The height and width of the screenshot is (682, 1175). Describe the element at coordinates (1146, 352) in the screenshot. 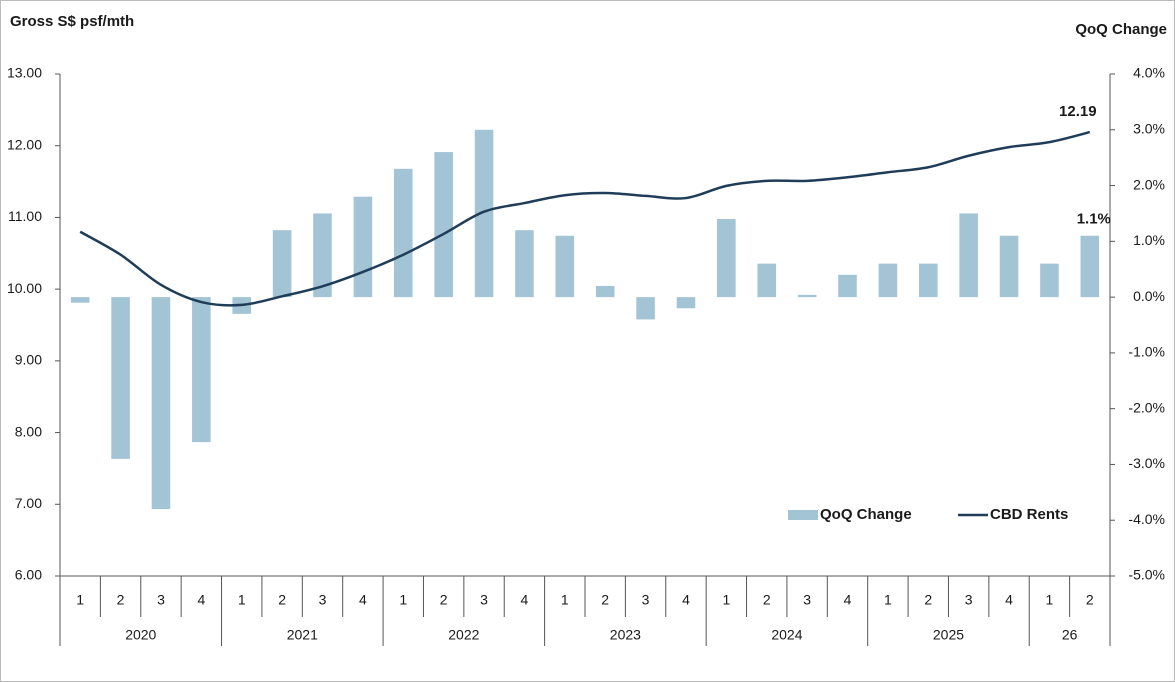

I see `y2-tick-label: -1.0%` at that location.